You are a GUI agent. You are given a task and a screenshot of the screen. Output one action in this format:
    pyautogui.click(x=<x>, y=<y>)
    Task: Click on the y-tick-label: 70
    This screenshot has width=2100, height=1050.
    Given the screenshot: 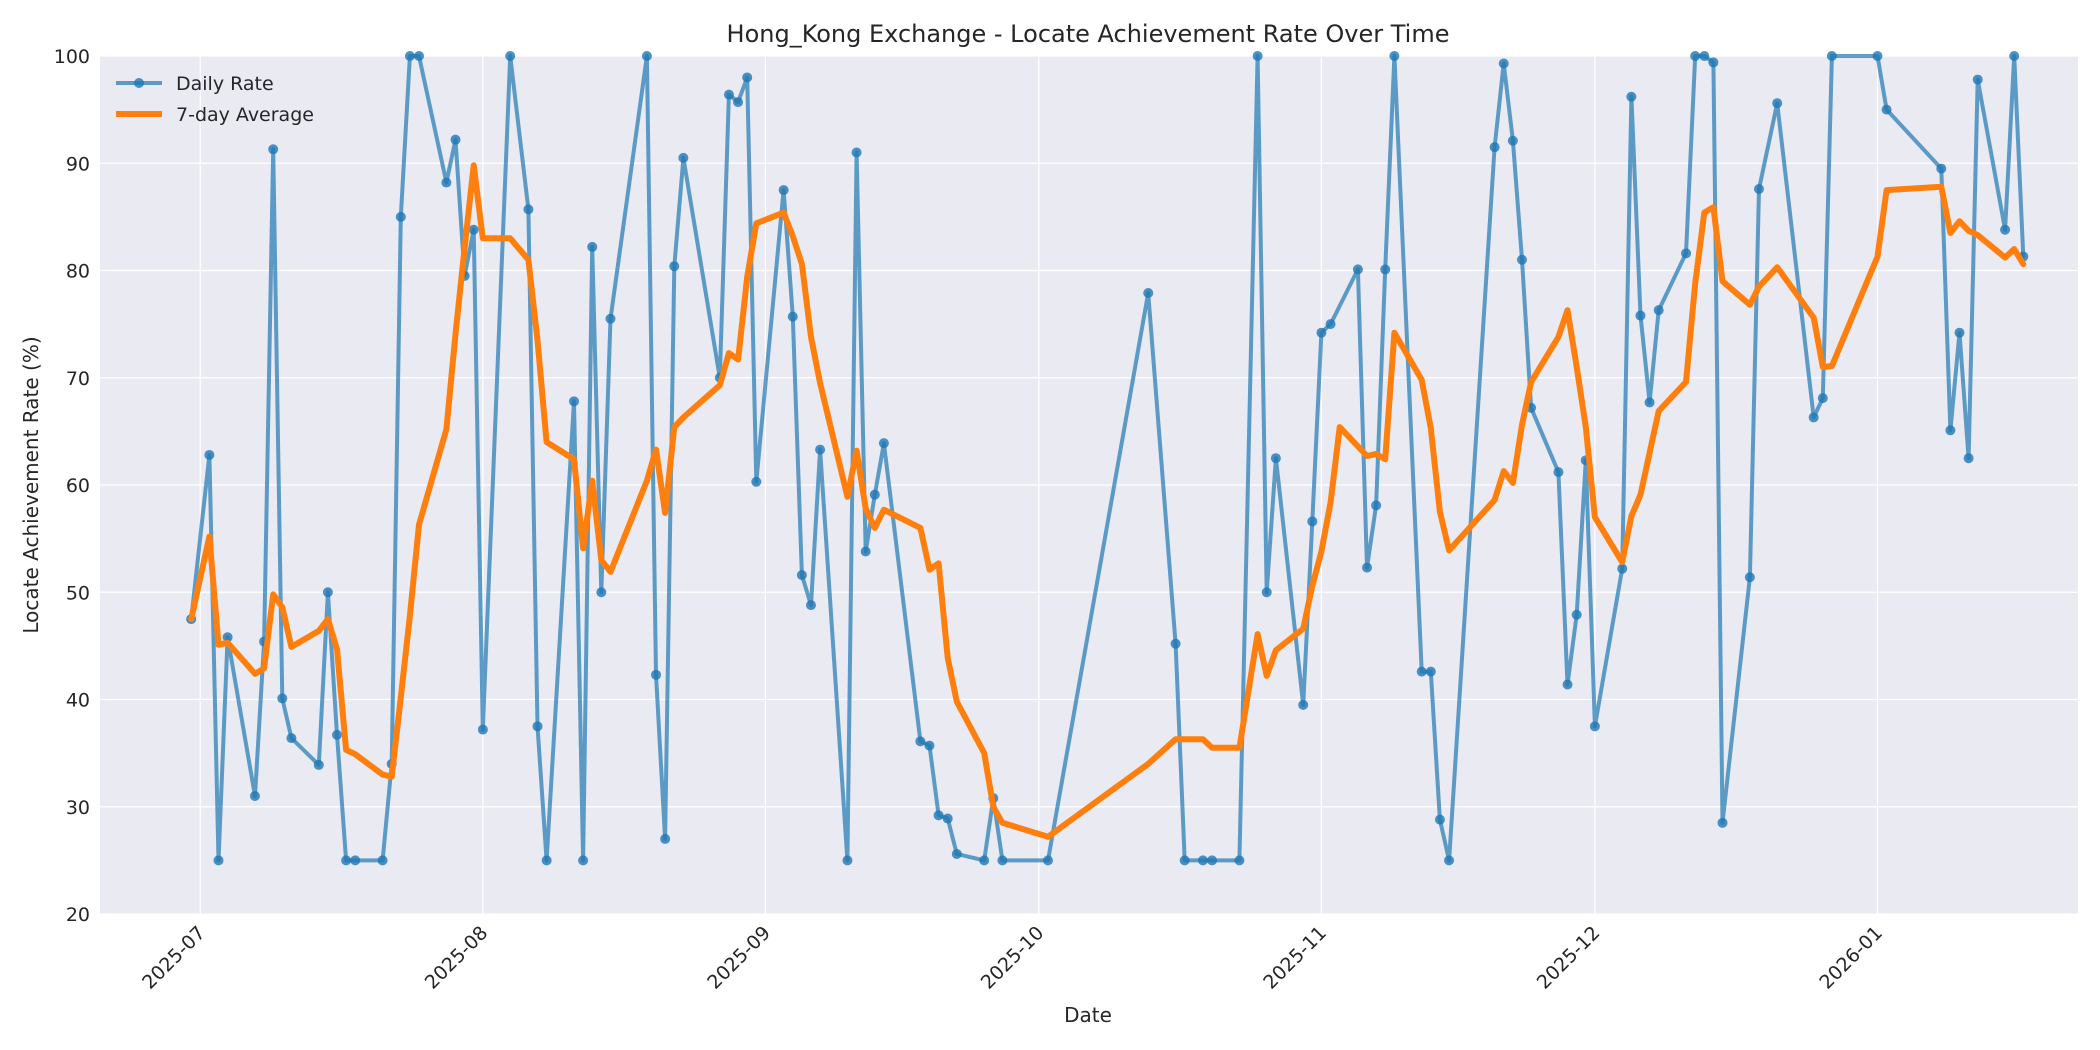 What is the action you would take?
    pyautogui.click(x=78, y=379)
    